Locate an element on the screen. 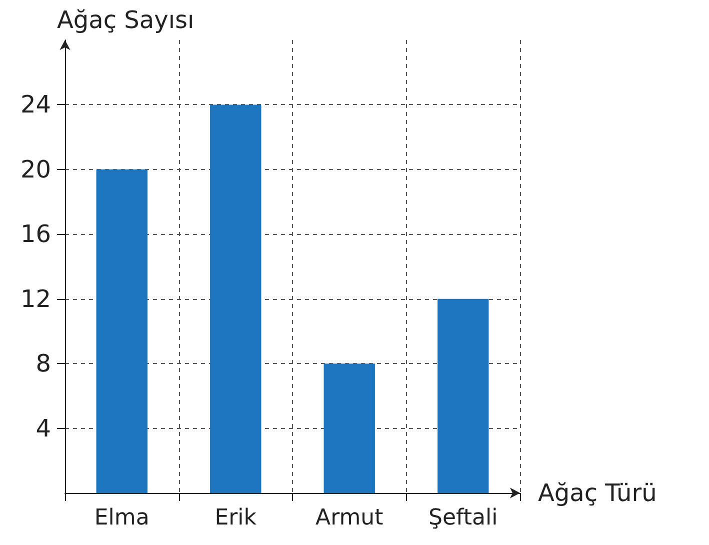 Image resolution: width=709 pixels, height=545 pixels. x-tick-label: Şeftali is located at coordinates (463, 518).